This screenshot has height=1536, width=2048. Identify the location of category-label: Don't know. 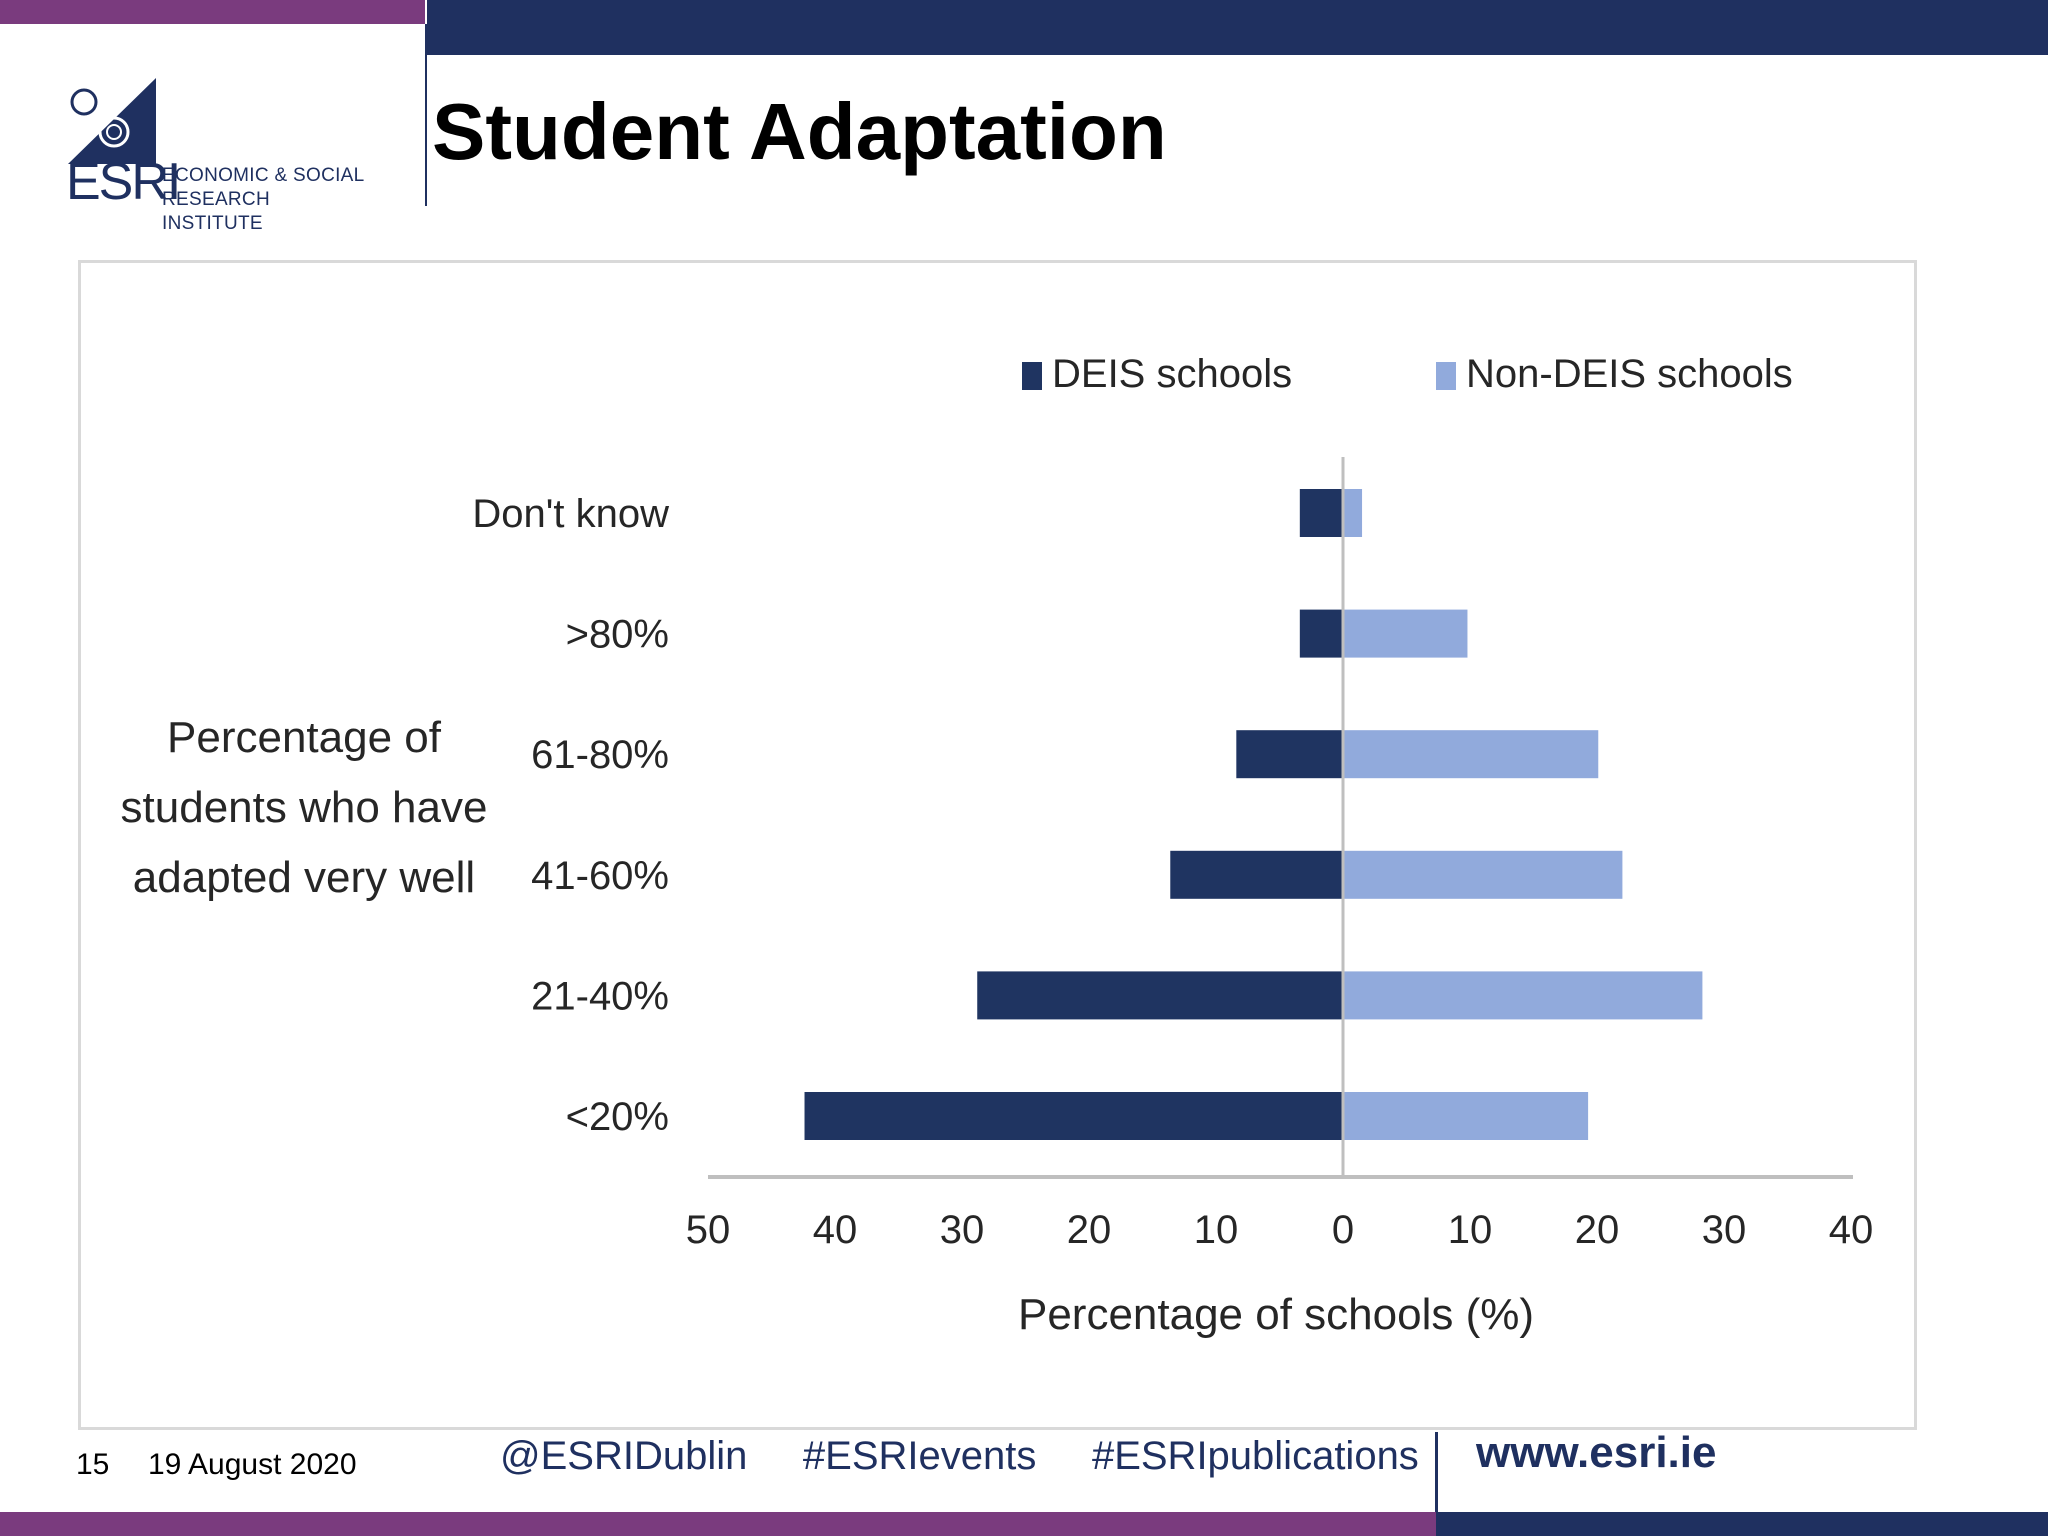
(570, 514).